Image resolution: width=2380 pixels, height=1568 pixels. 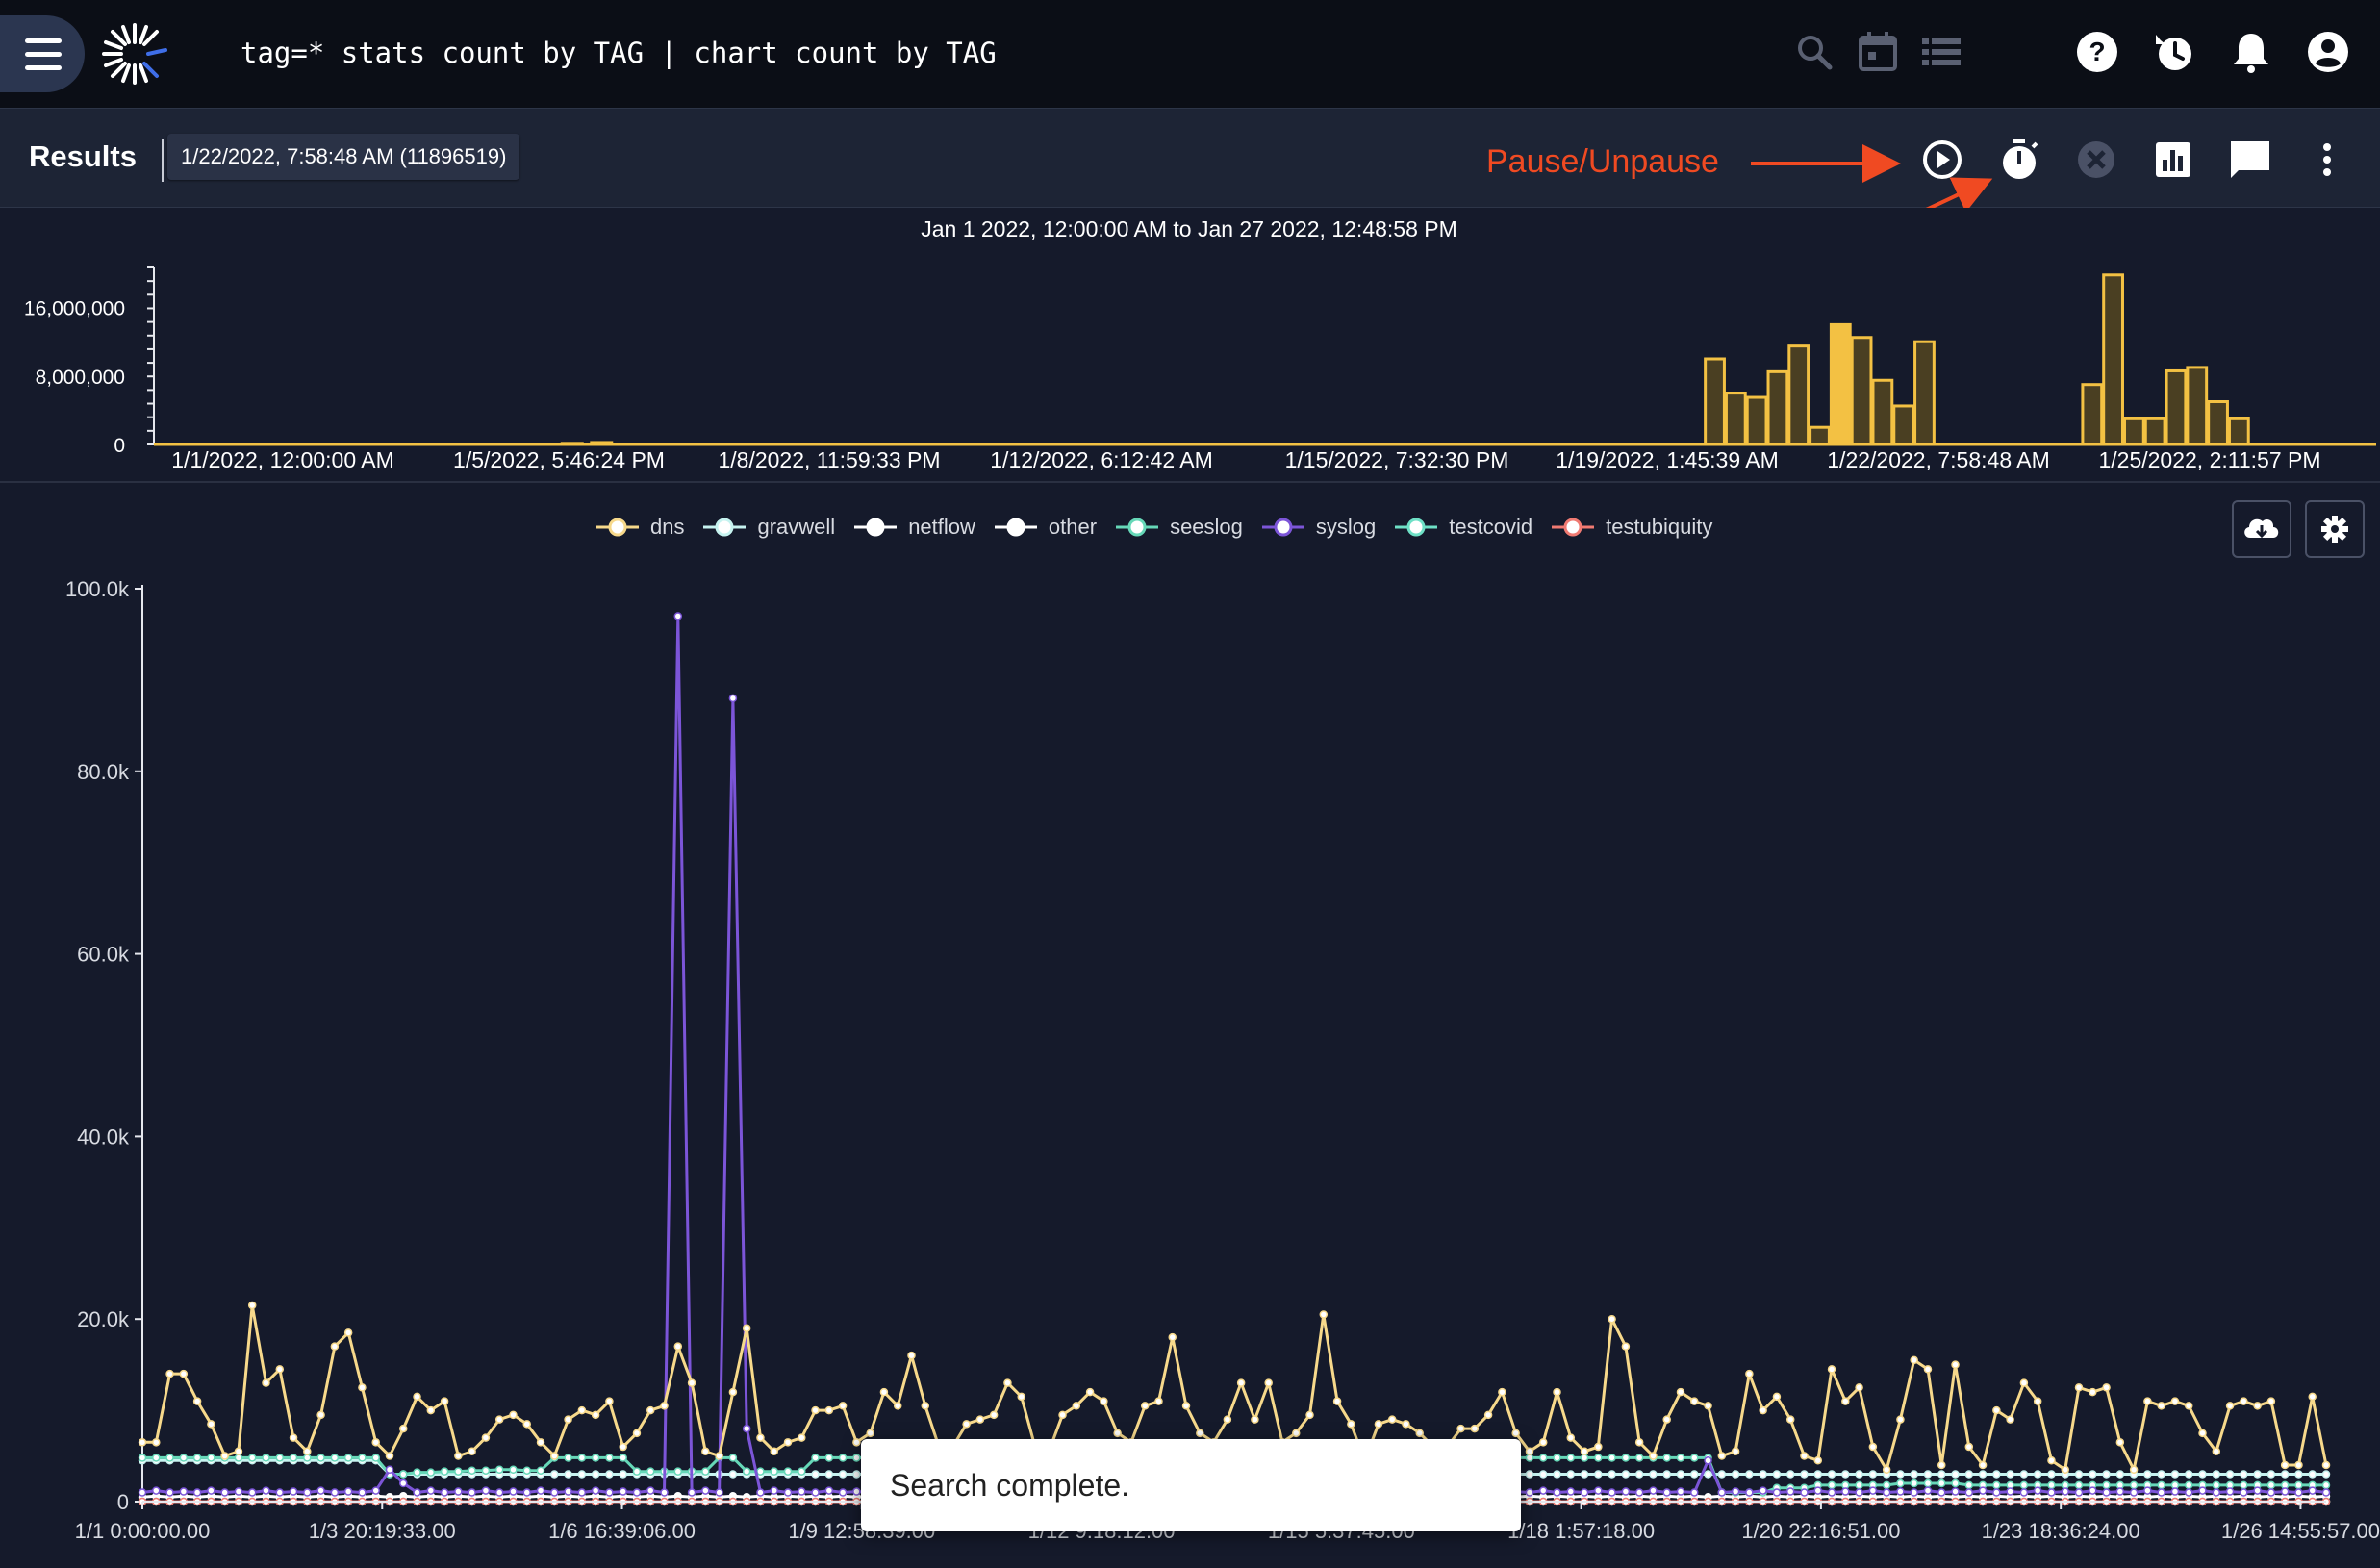 What do you see at coordinates (1318, 527) in the screenshot?
I see `legend-item-syslog: syslog` at bounding box center [1318, 527].